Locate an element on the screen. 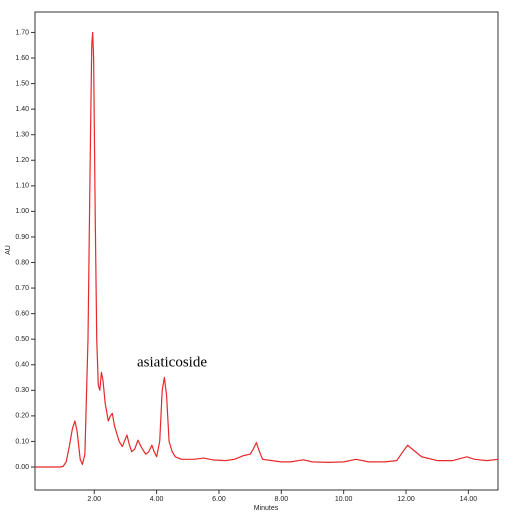 The height and width of the screenshot is (517, 529). x-tick-label: 8.00 is located at coordinates (281, 499).